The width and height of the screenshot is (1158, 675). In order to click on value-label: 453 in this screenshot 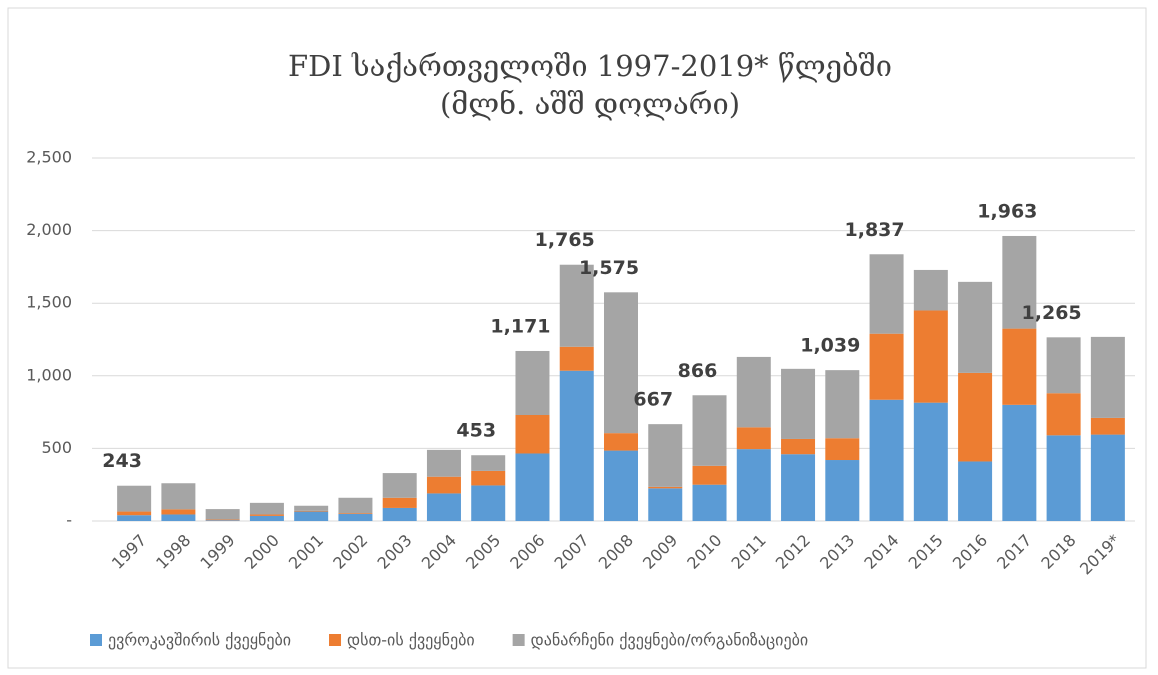, I will do `click(476, 431)`.